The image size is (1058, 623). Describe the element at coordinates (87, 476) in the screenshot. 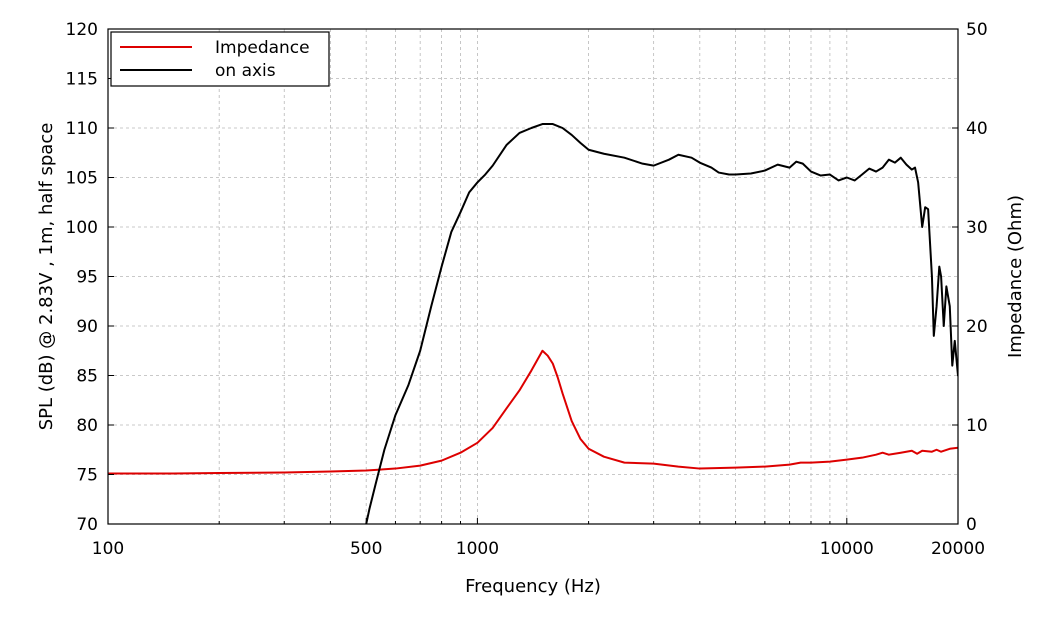

I see `y-left-tick-label: 75` at that location.